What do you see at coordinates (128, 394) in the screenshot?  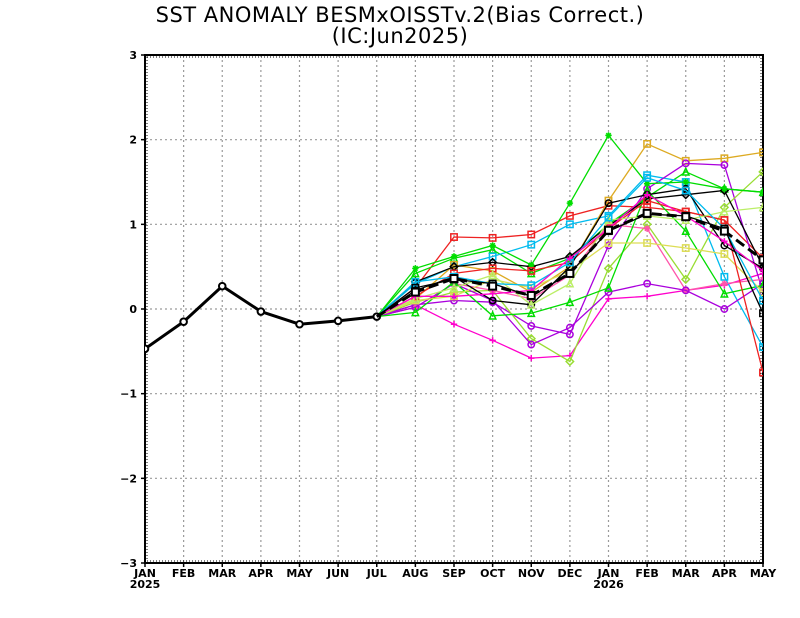 I see `y-tick-label: −1` at bounding box center [128, 394].